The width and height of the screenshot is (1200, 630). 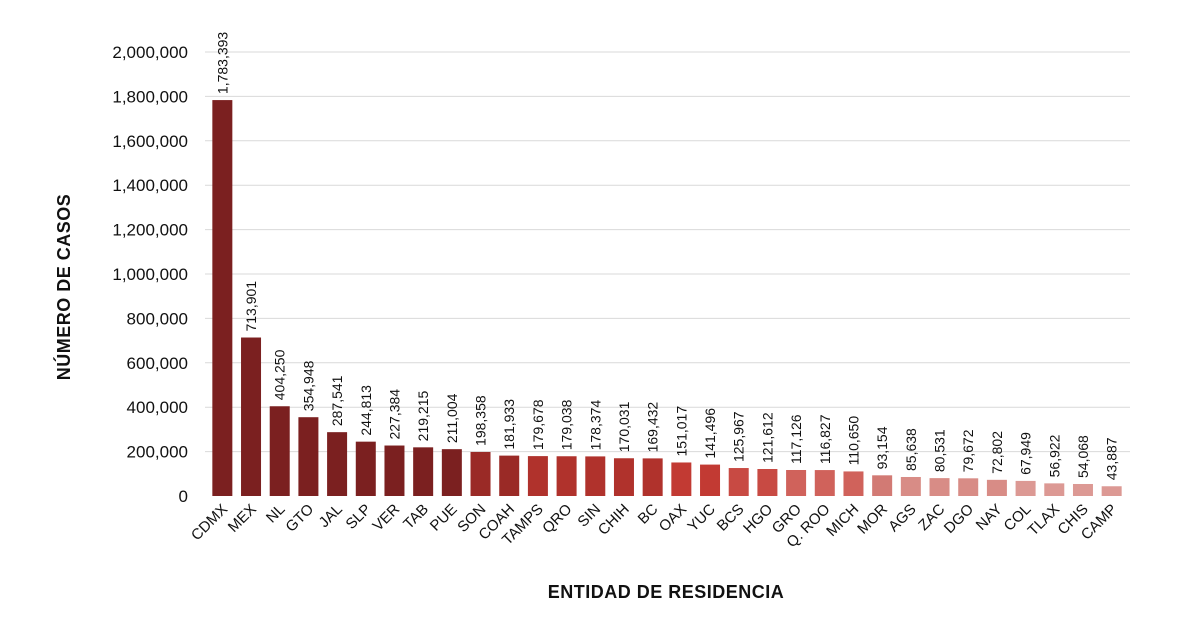 What do you see at coordinates (280, 374) in the screenshot?
I see `value-label: 404,250` at bounding box center [280, 374].